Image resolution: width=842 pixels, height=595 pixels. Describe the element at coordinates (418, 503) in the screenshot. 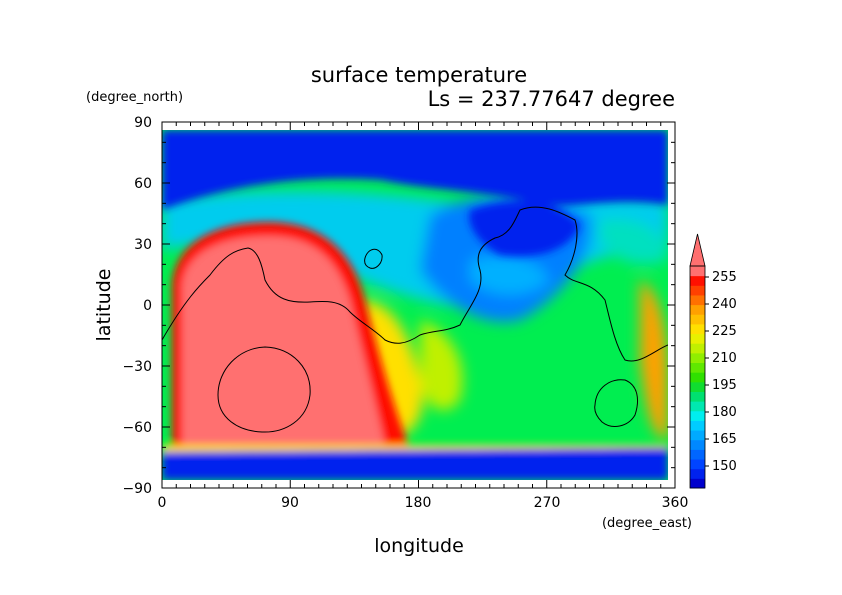

I see `x-tick-label: 180` at that location.